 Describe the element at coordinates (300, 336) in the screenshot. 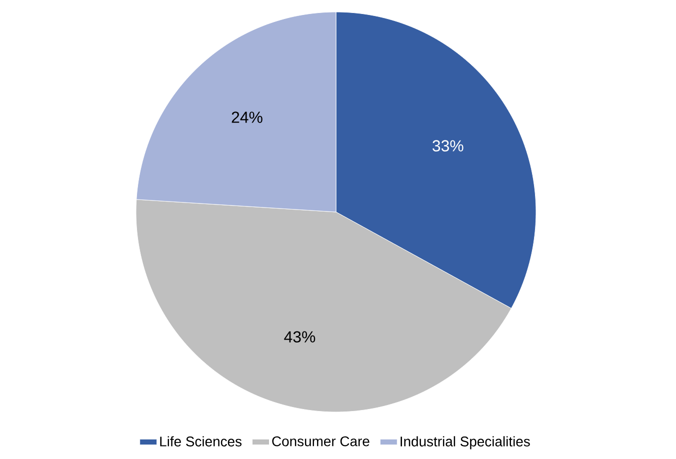

I see `data-label: 43%` at that location.